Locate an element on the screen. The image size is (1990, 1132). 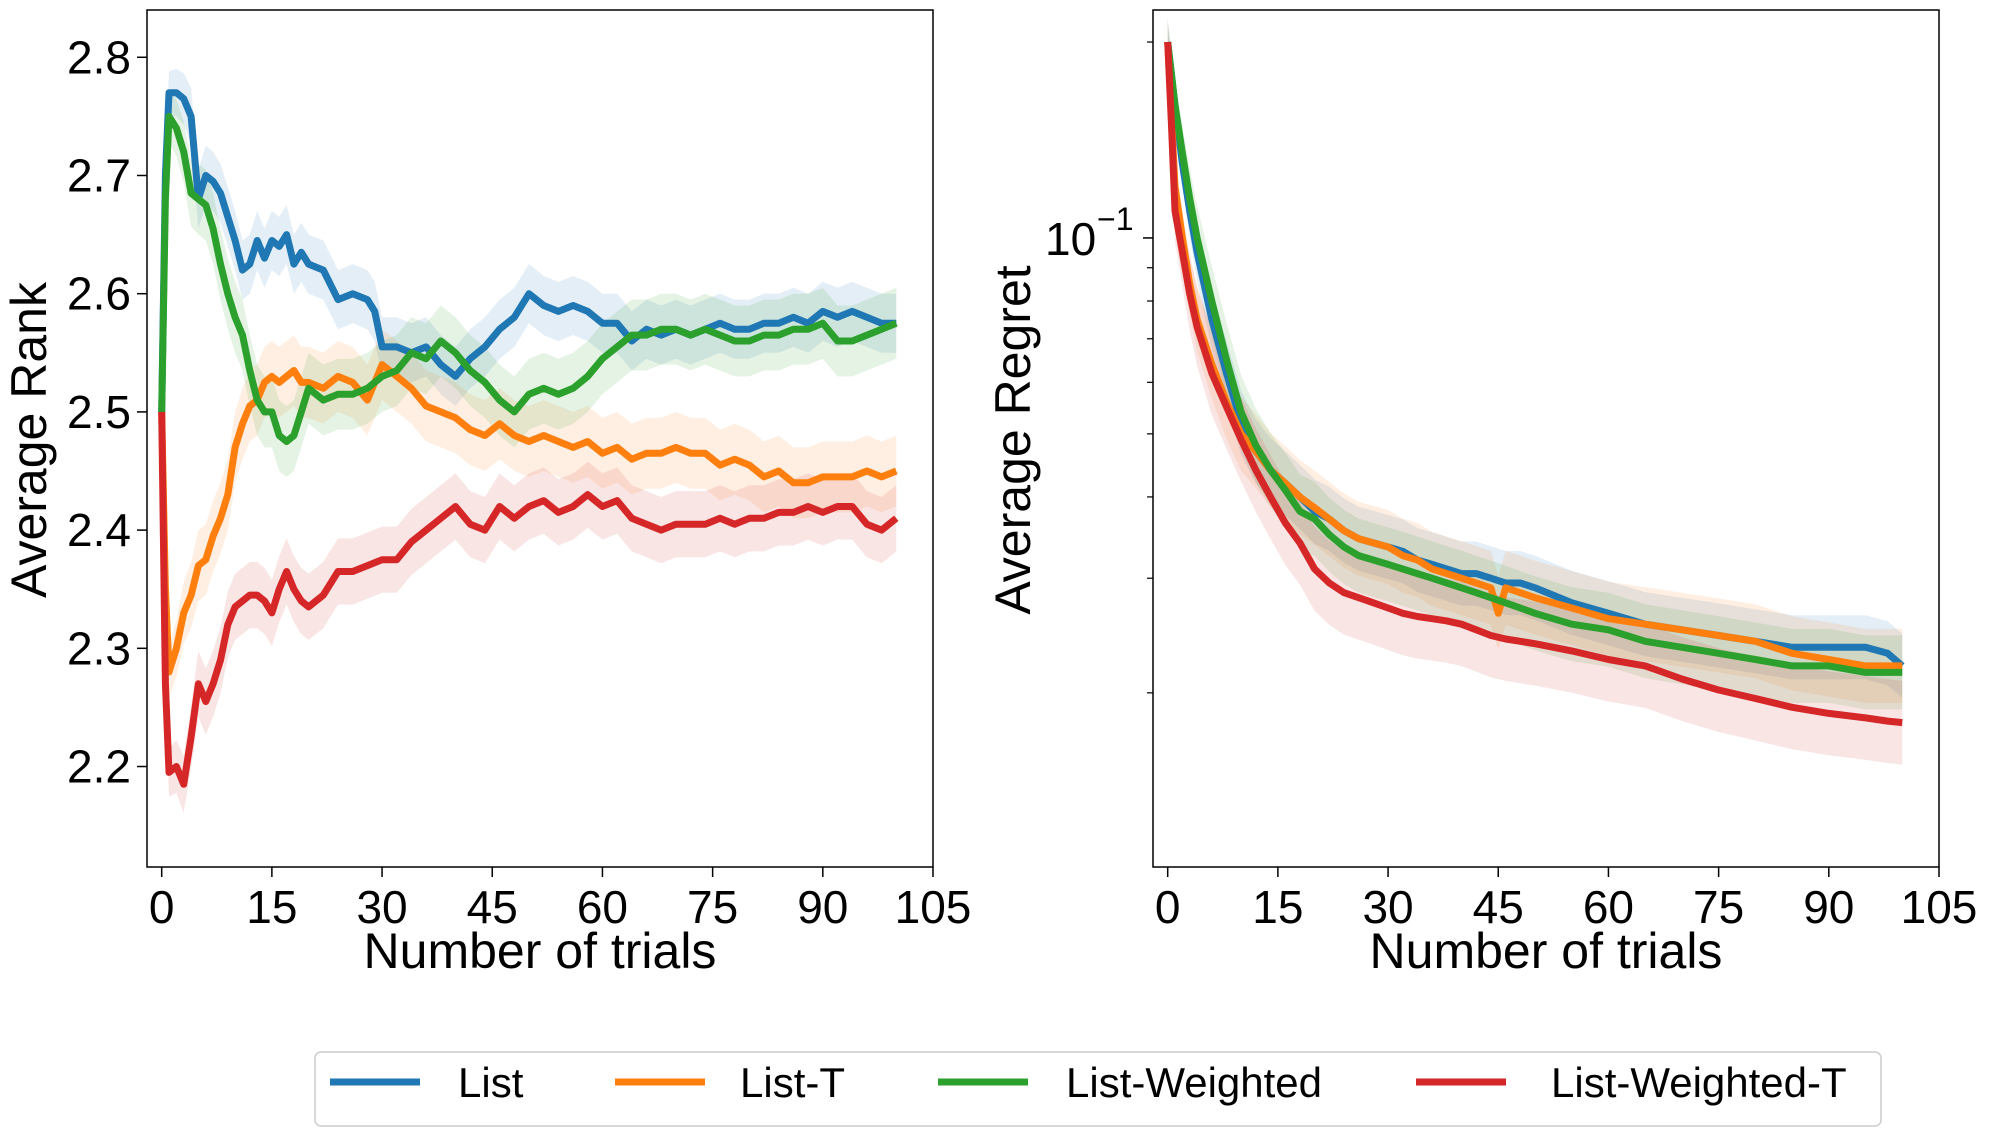
right-x-tick-label: 60 is located at coordinates (1608, 907).